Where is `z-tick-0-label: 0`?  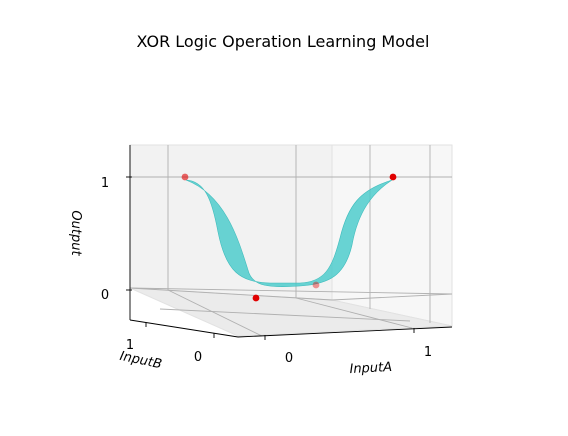
z-tick-0-label: 0 is located at coordinates (105, 295).